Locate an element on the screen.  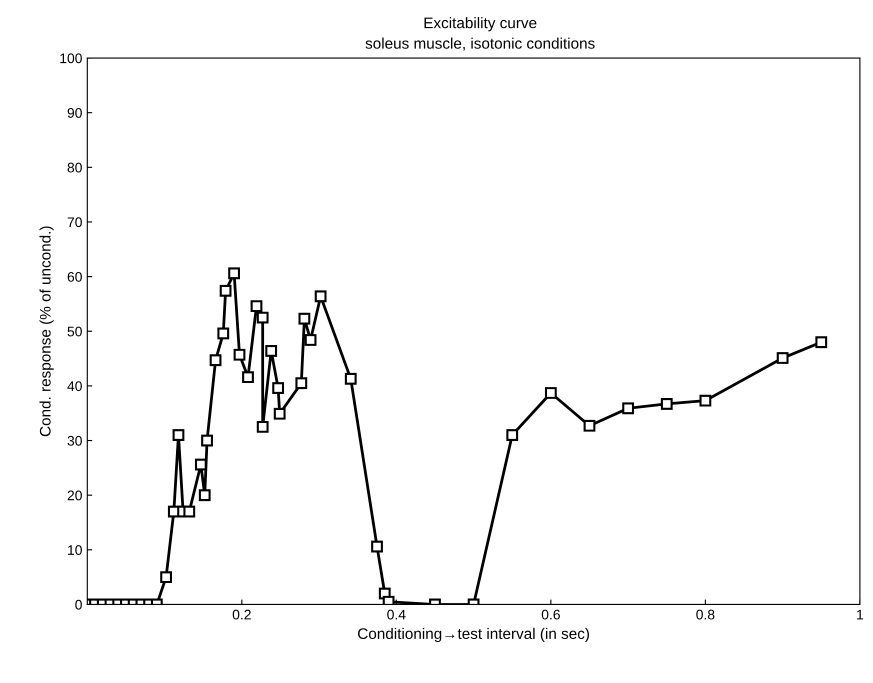
y-tick-label: 50 is located at coordinates (75, 331).